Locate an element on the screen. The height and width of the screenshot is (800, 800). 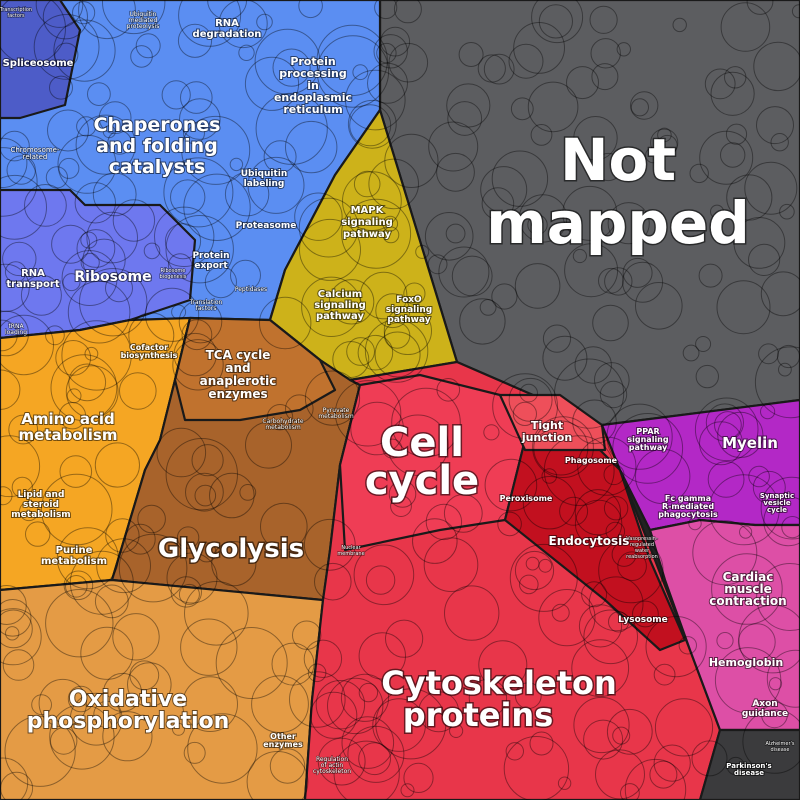
region-label: Ribosome is located at coordinates (173, 271).